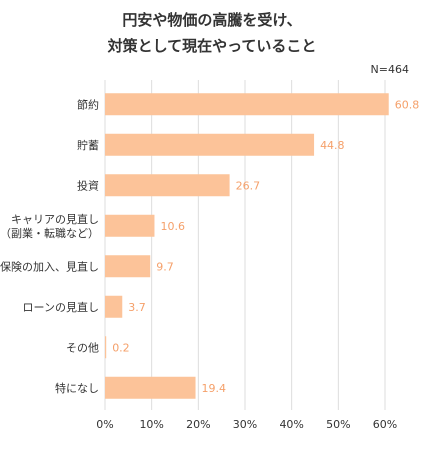 This screenshot has height=450, width=423. I want to click on value-label: 3.7, so click(137, 307).